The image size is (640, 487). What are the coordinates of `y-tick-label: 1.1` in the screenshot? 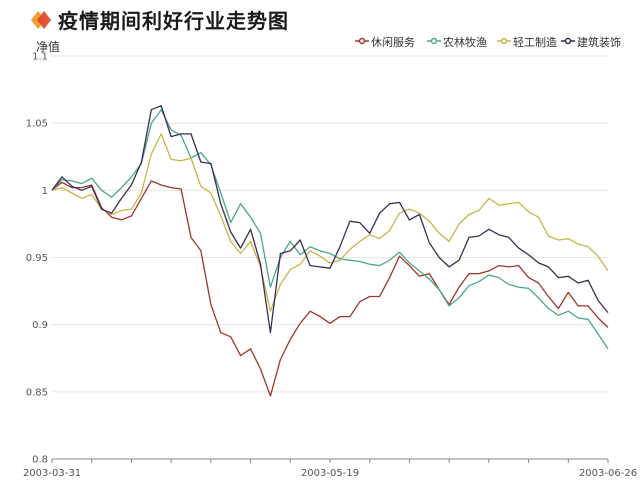 It's located at (40, 57).